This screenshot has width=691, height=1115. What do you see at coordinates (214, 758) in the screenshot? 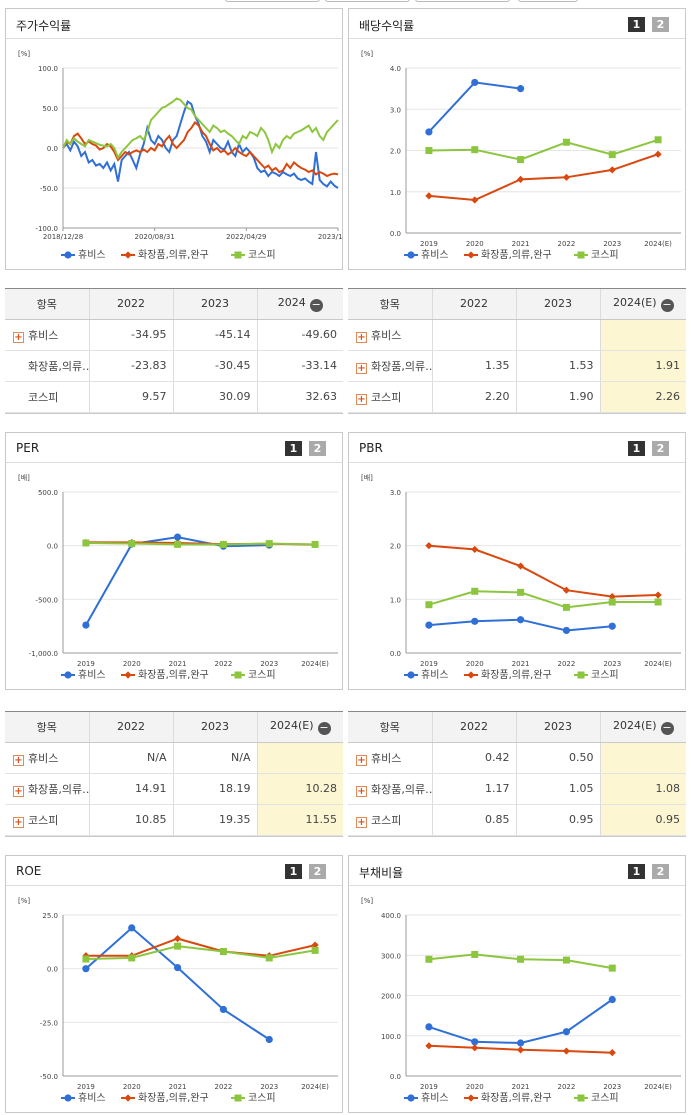
I see `value-cell: N/A` at bounding box center [214, 758].